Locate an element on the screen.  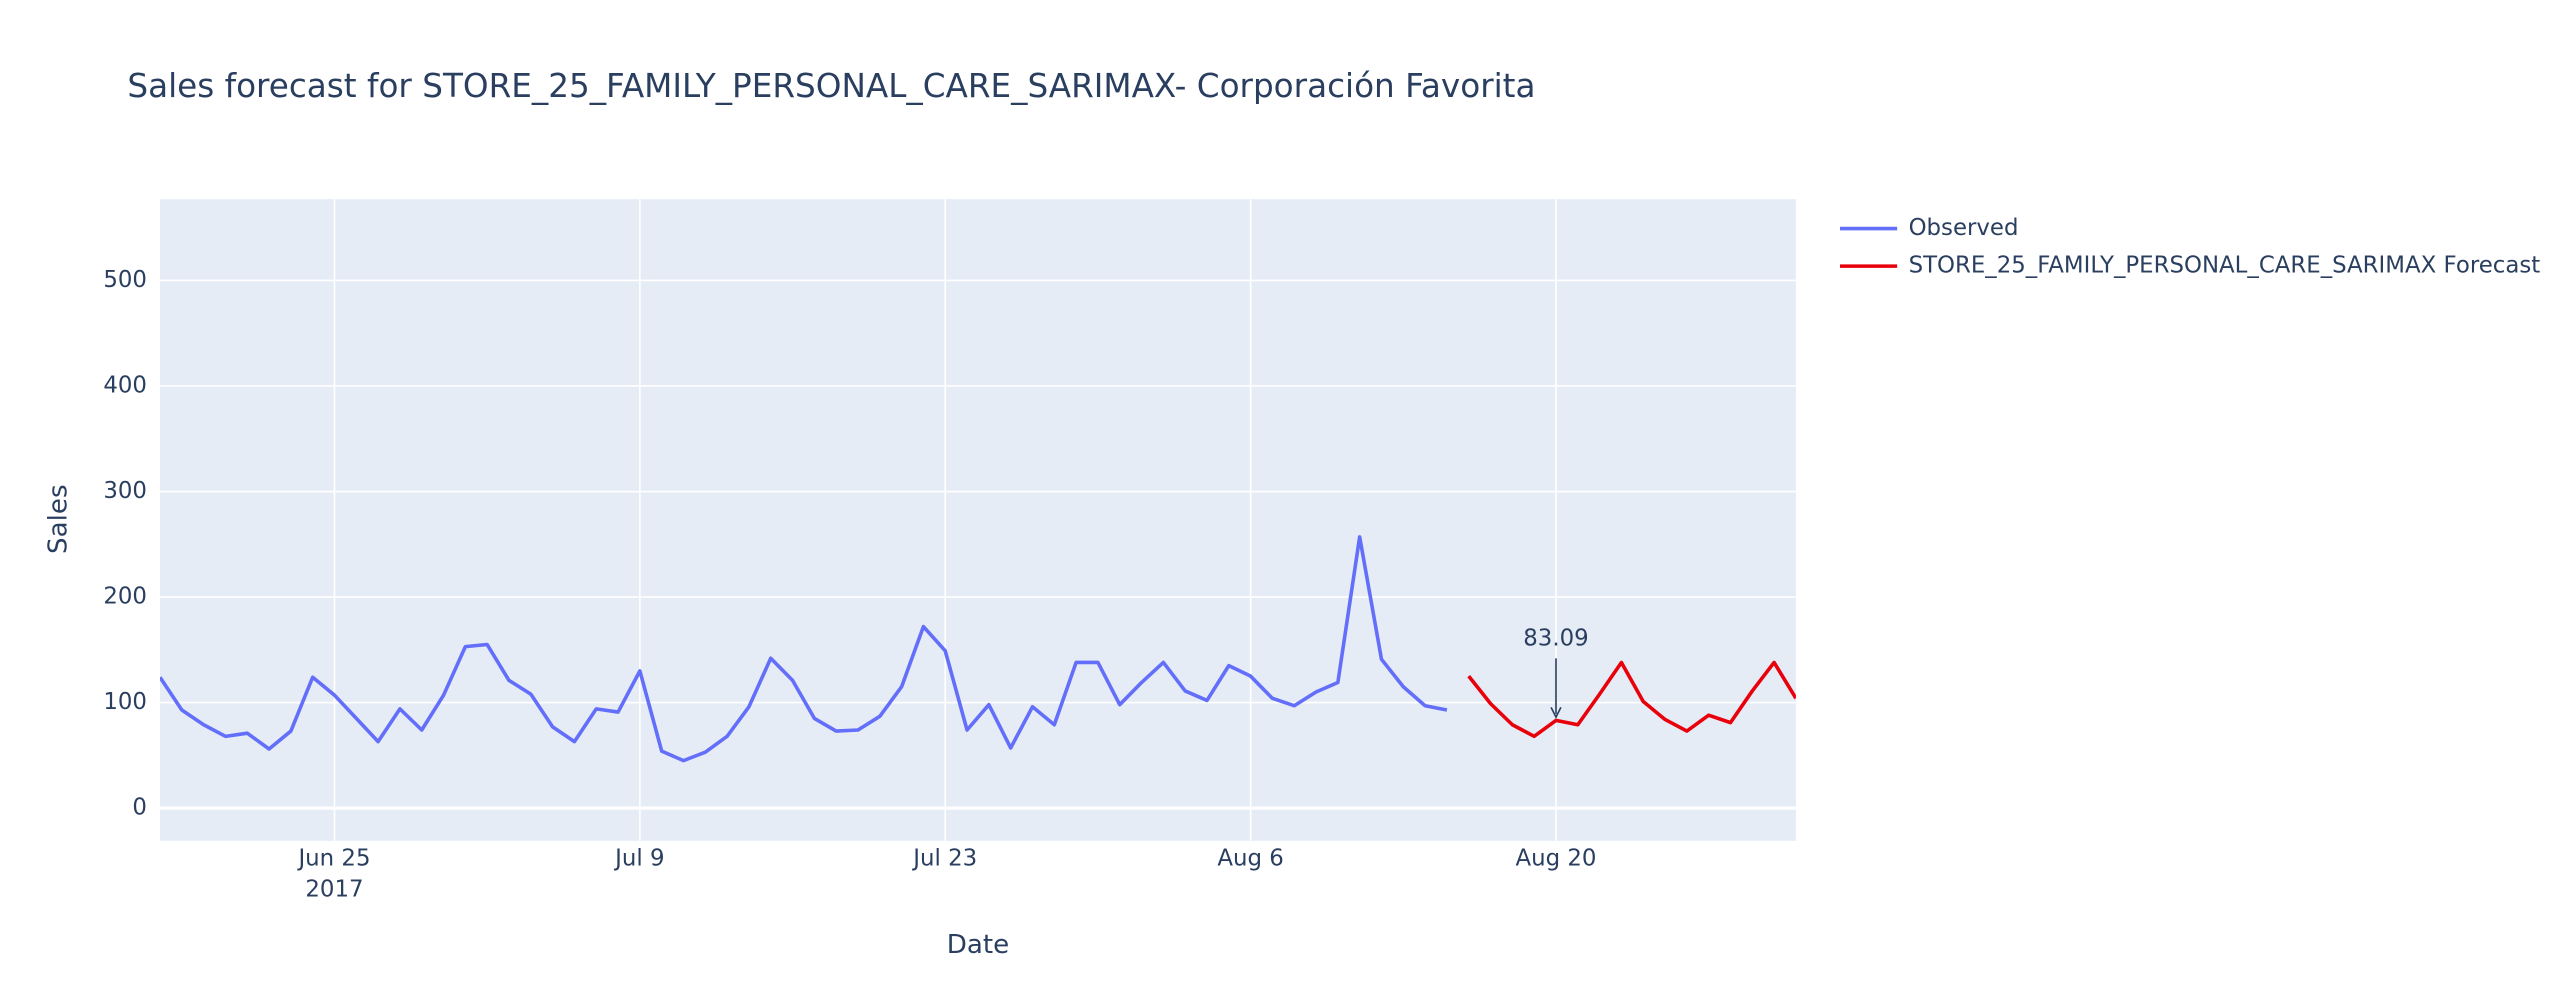
x-tick-label: Jun 25 2017 is located at coordinates (334, 874).